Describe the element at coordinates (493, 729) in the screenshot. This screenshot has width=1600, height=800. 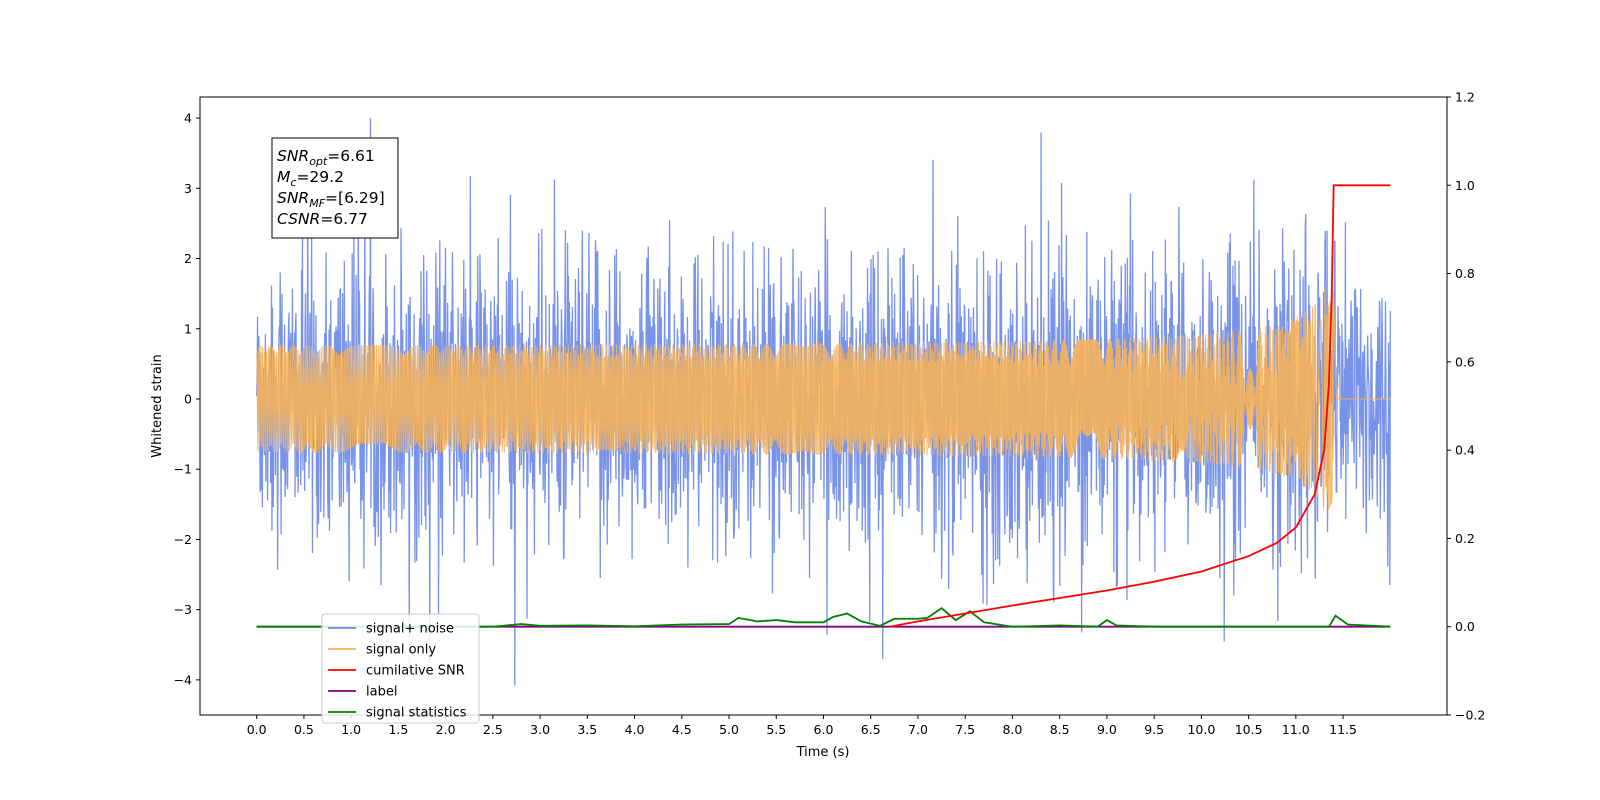
I see `x-tick-label: 2.5` at that location.